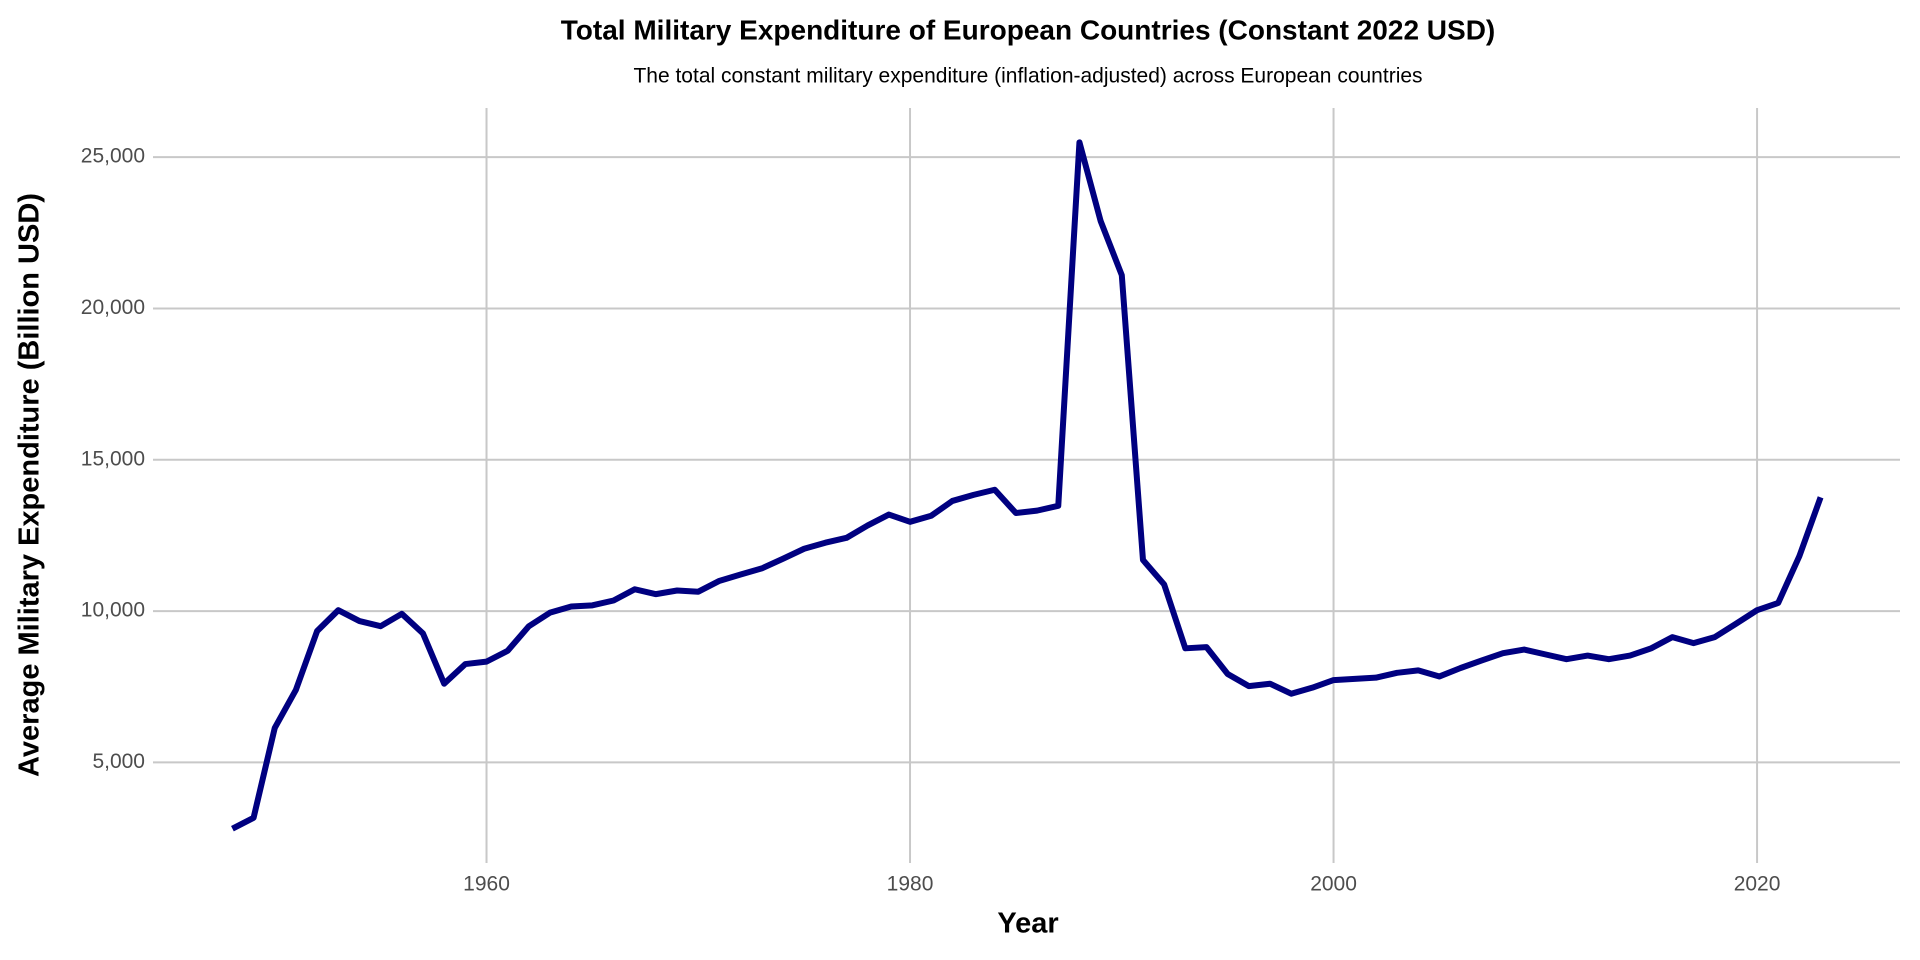 The width and height of the screenshot is (1920, 960). What do you see at coordinates (113, 307) in the screenshot?
I see `y-tick-label: 20,000` at bounding box center [113, 307].